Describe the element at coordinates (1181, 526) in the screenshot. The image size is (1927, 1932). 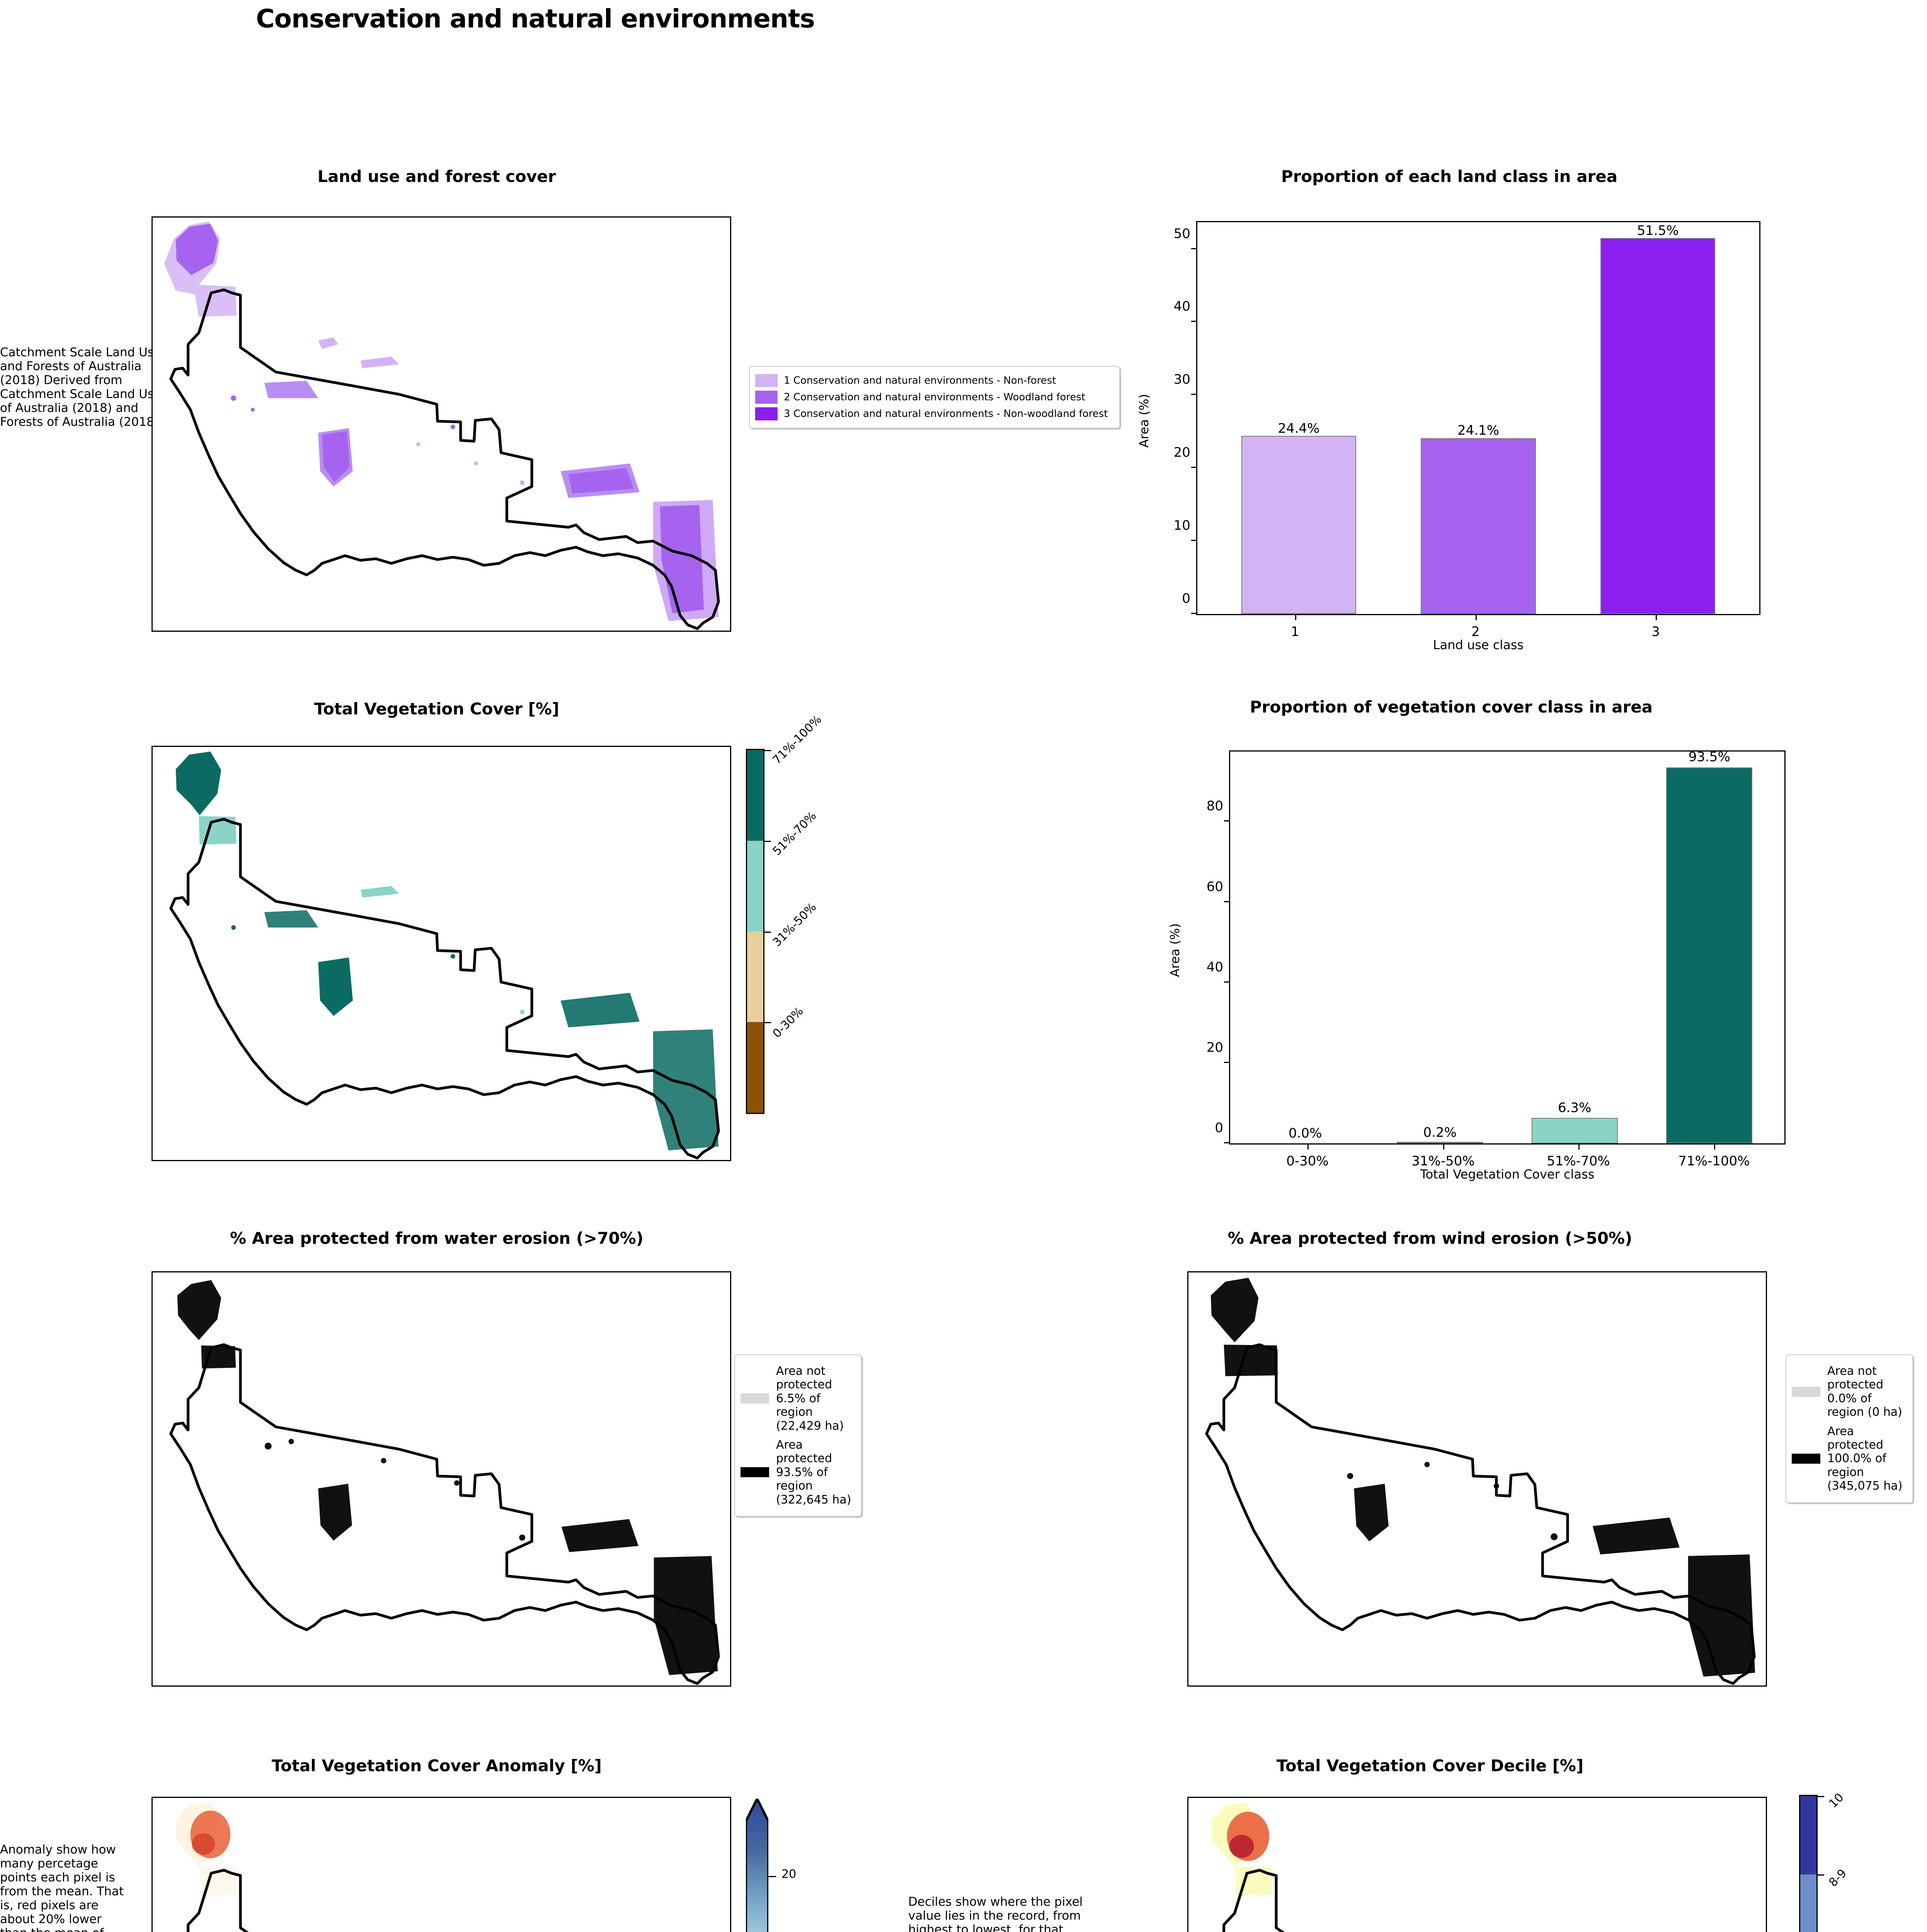
I see `ytick-label: 10` at that location.